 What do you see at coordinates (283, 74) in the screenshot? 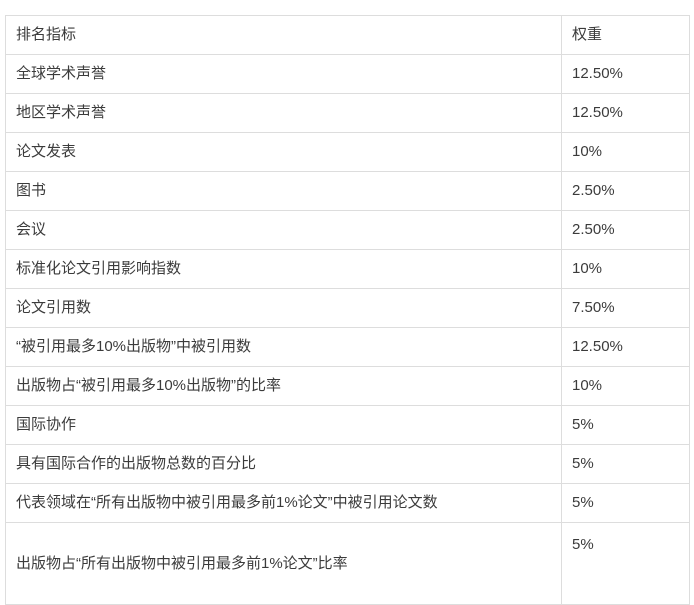
I see `indicator-cell: 全球学术声誉` at bounding box center [283, 74].